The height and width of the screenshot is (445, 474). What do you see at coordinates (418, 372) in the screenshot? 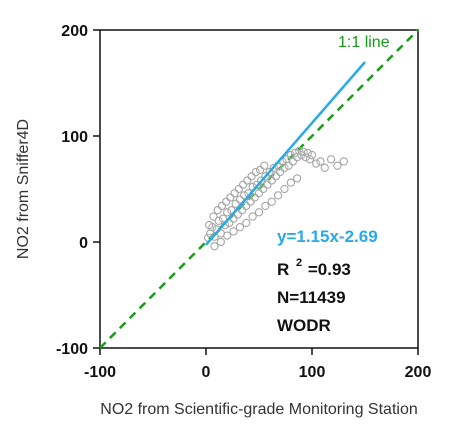
I see `x-tick-label-3: 200` at bounding box center [418, 372].